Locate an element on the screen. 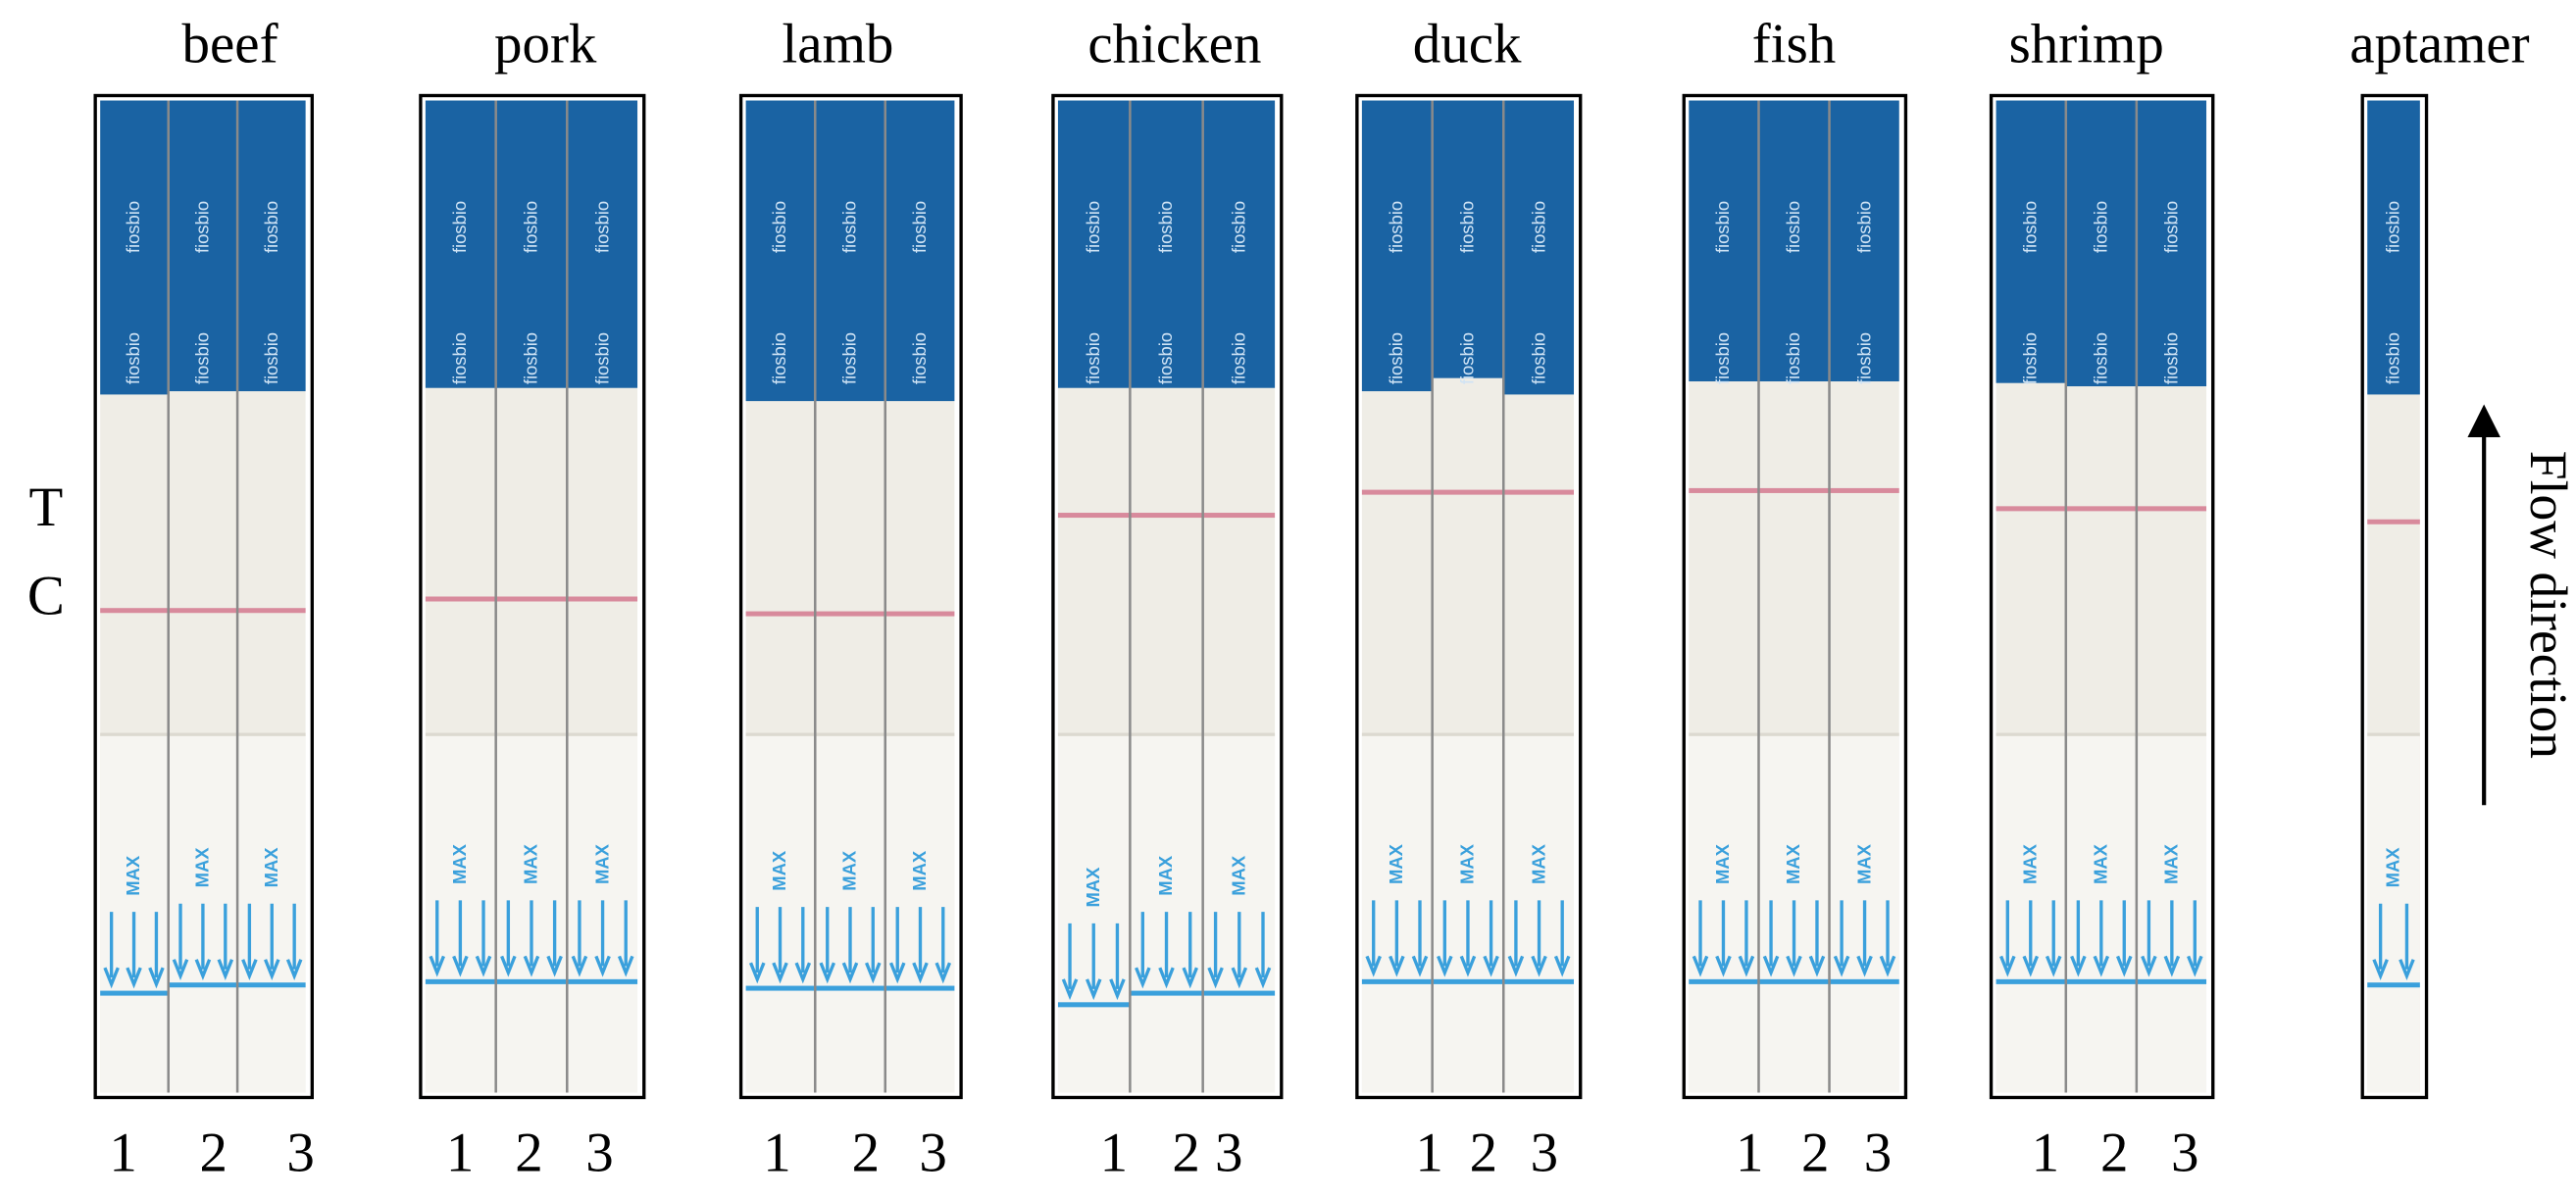  group-label: aptamer is located at coordinates (2439, 44).